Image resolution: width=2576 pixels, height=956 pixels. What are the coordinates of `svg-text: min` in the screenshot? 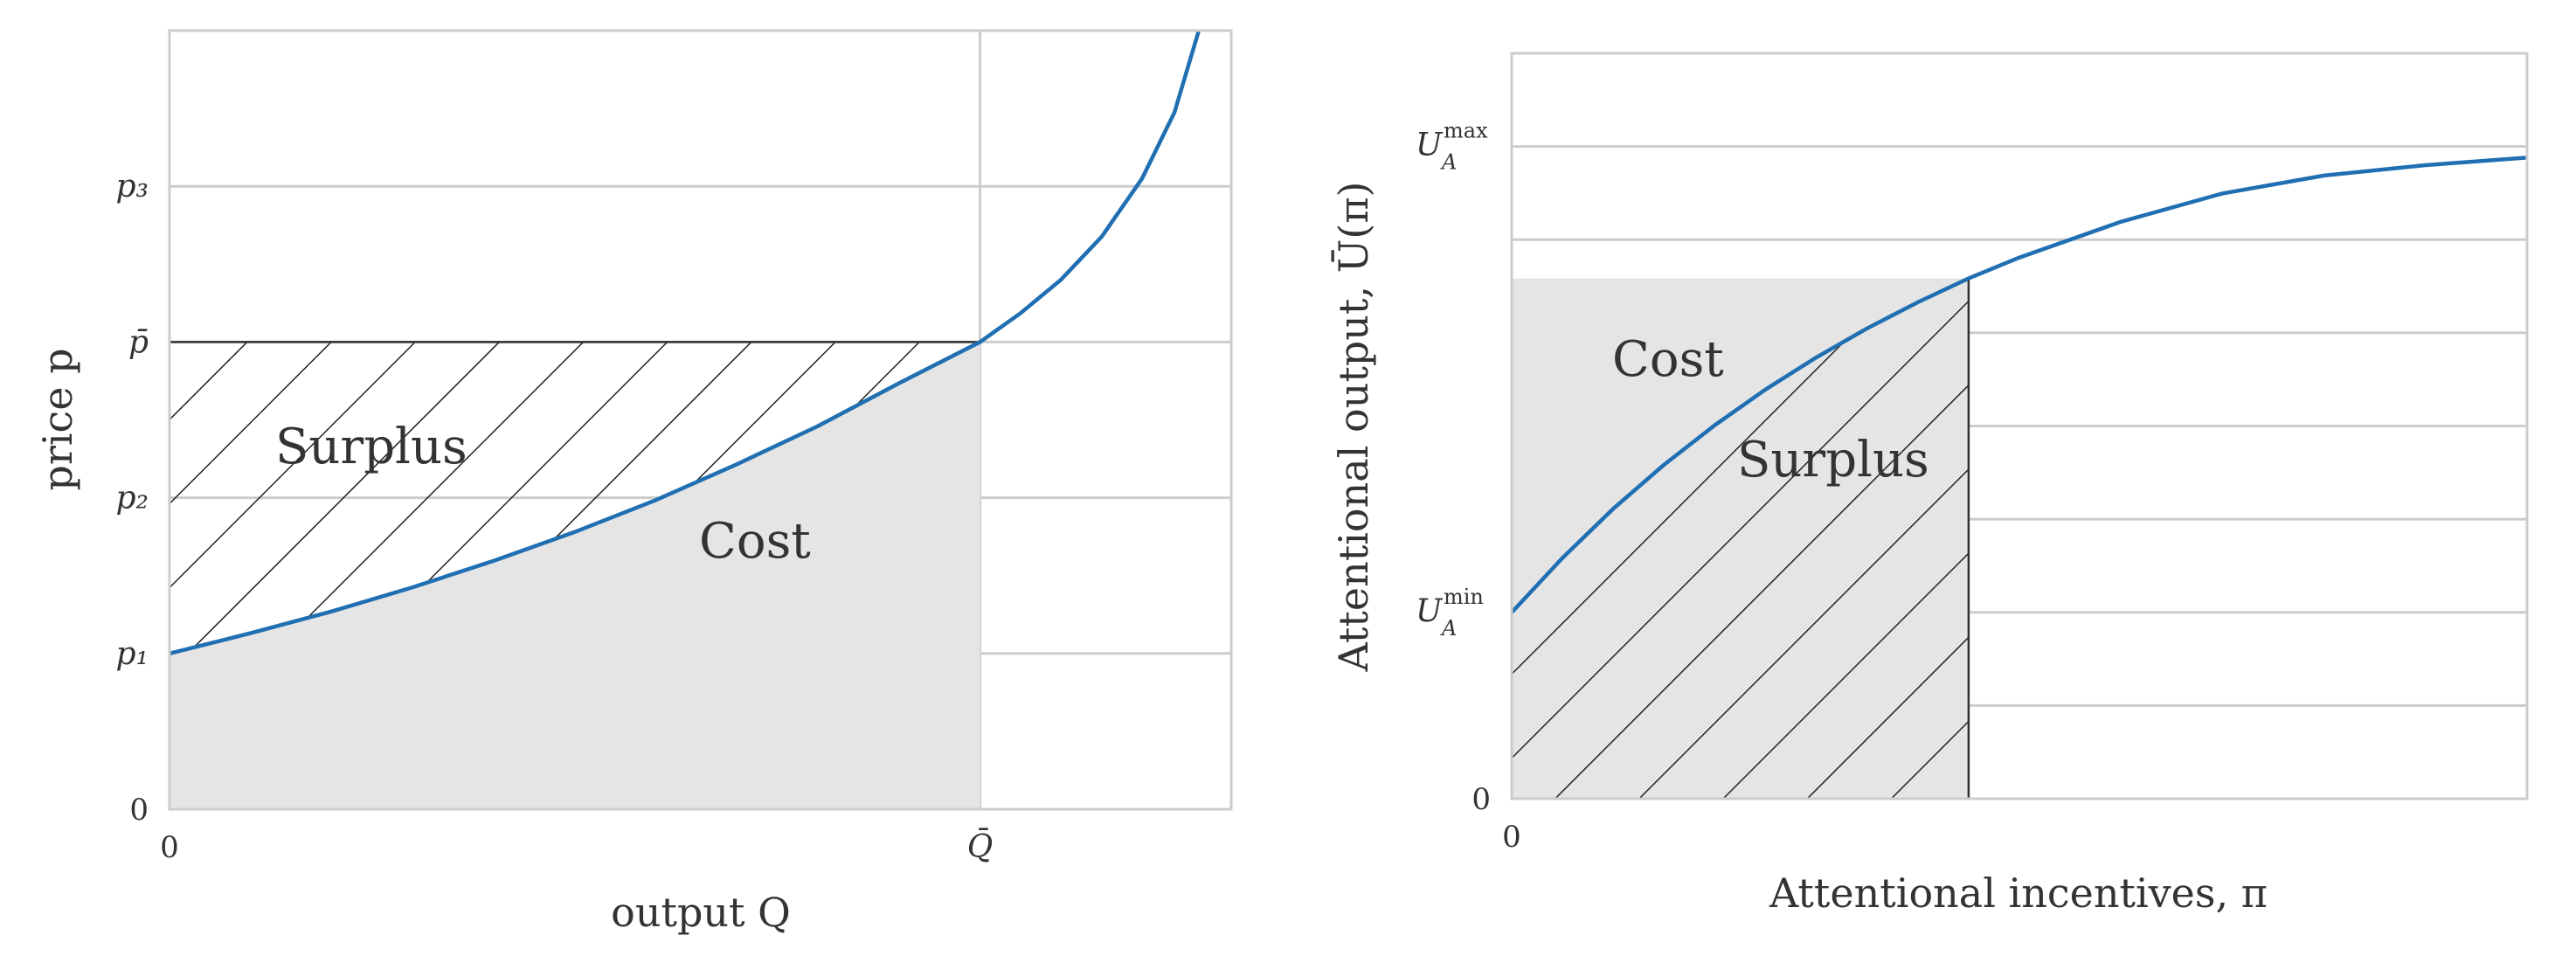 It's located at (1464, 597).